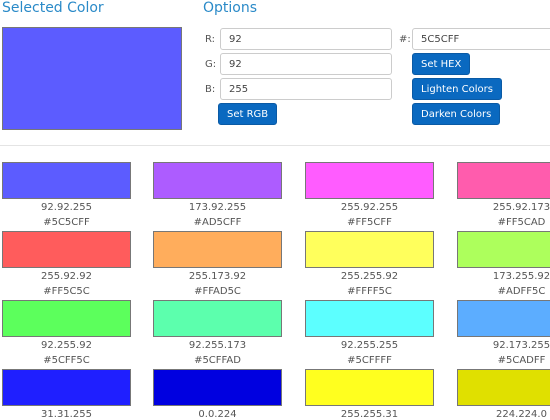 This screenshot has height=420, width=550. Describe the element at coordinates (521, 345) in the screenshot. I see `rgb-label: 92.173.255` at that location.